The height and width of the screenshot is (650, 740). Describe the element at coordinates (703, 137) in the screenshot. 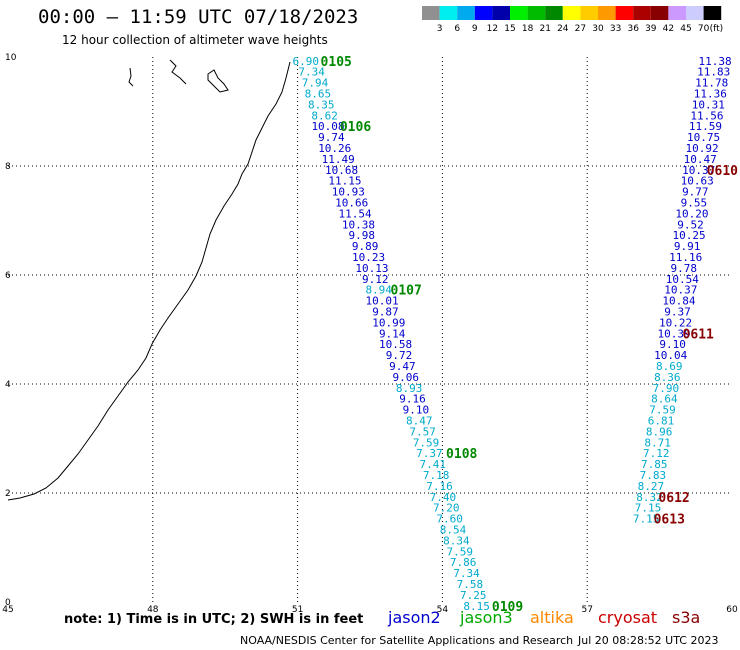

I see `wave-height-label: 10.75` at that location.